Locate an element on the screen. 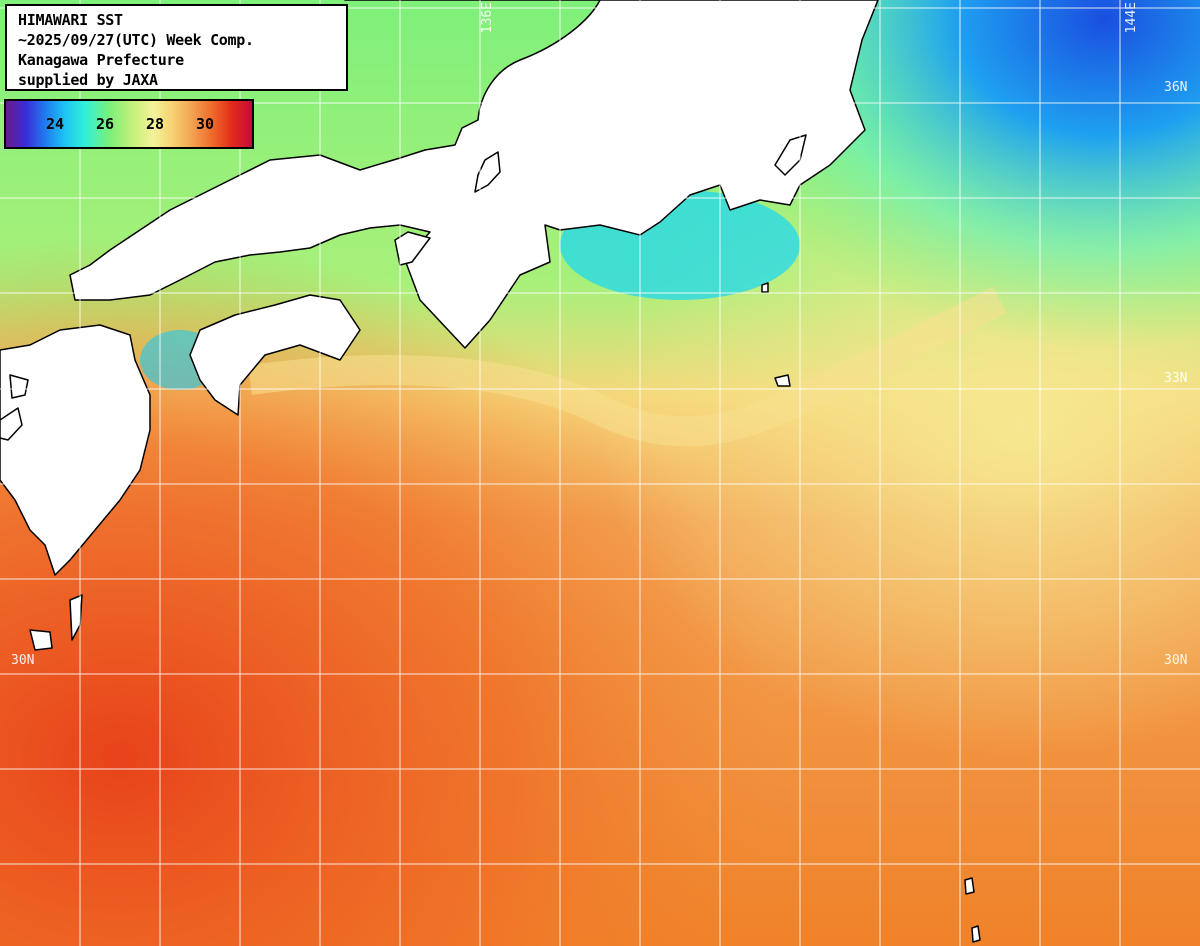 The width and height of the screenshot is (1200, 946). land-kyushu is located at coordinates (75, 450).